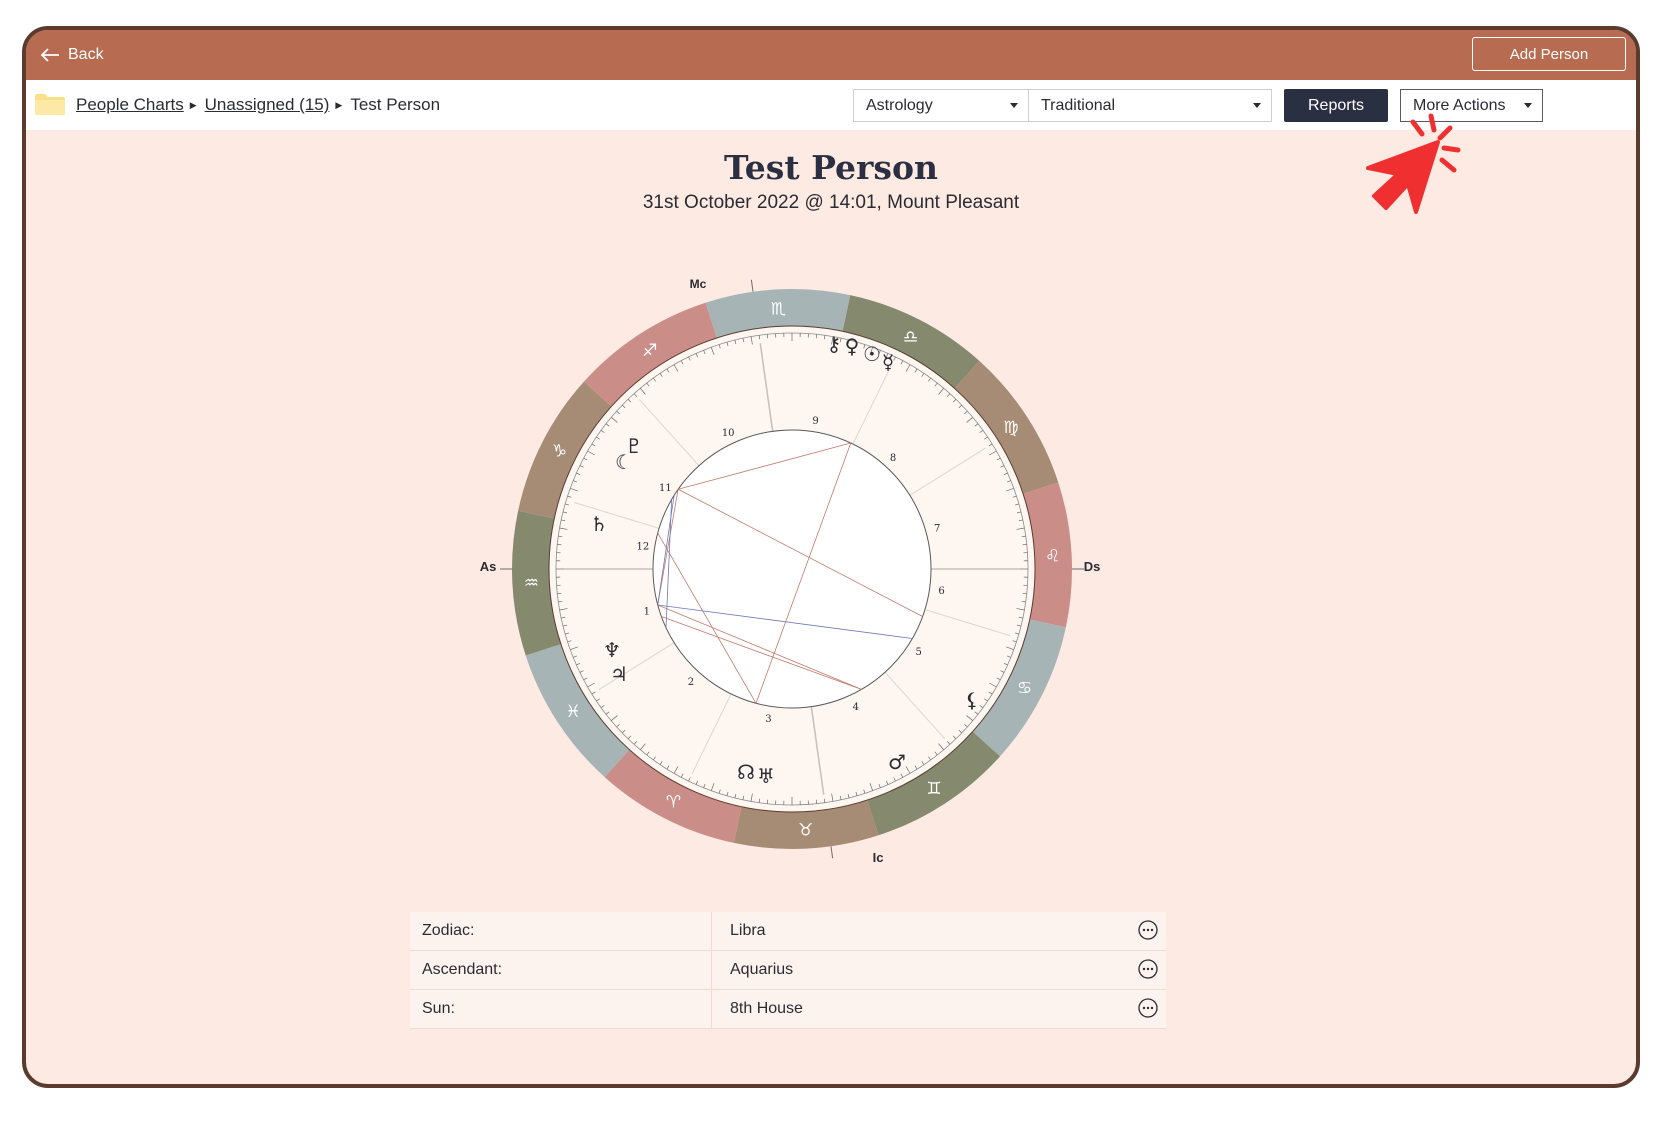 The image size is (1663, 1138). What do you see at coordinates (1413, 163) in the screenshot?
I see `click-pointer-icon` at bounding box center [1413, 163].